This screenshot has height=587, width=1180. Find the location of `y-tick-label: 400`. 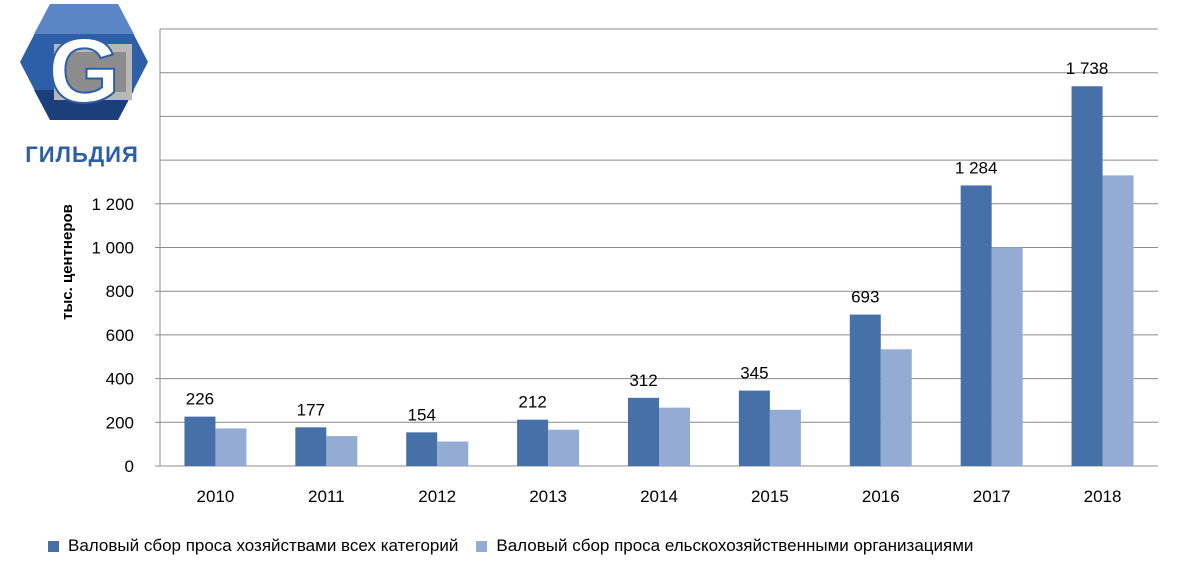

y-tick-label: 400 is located at coordinates (120, 379).